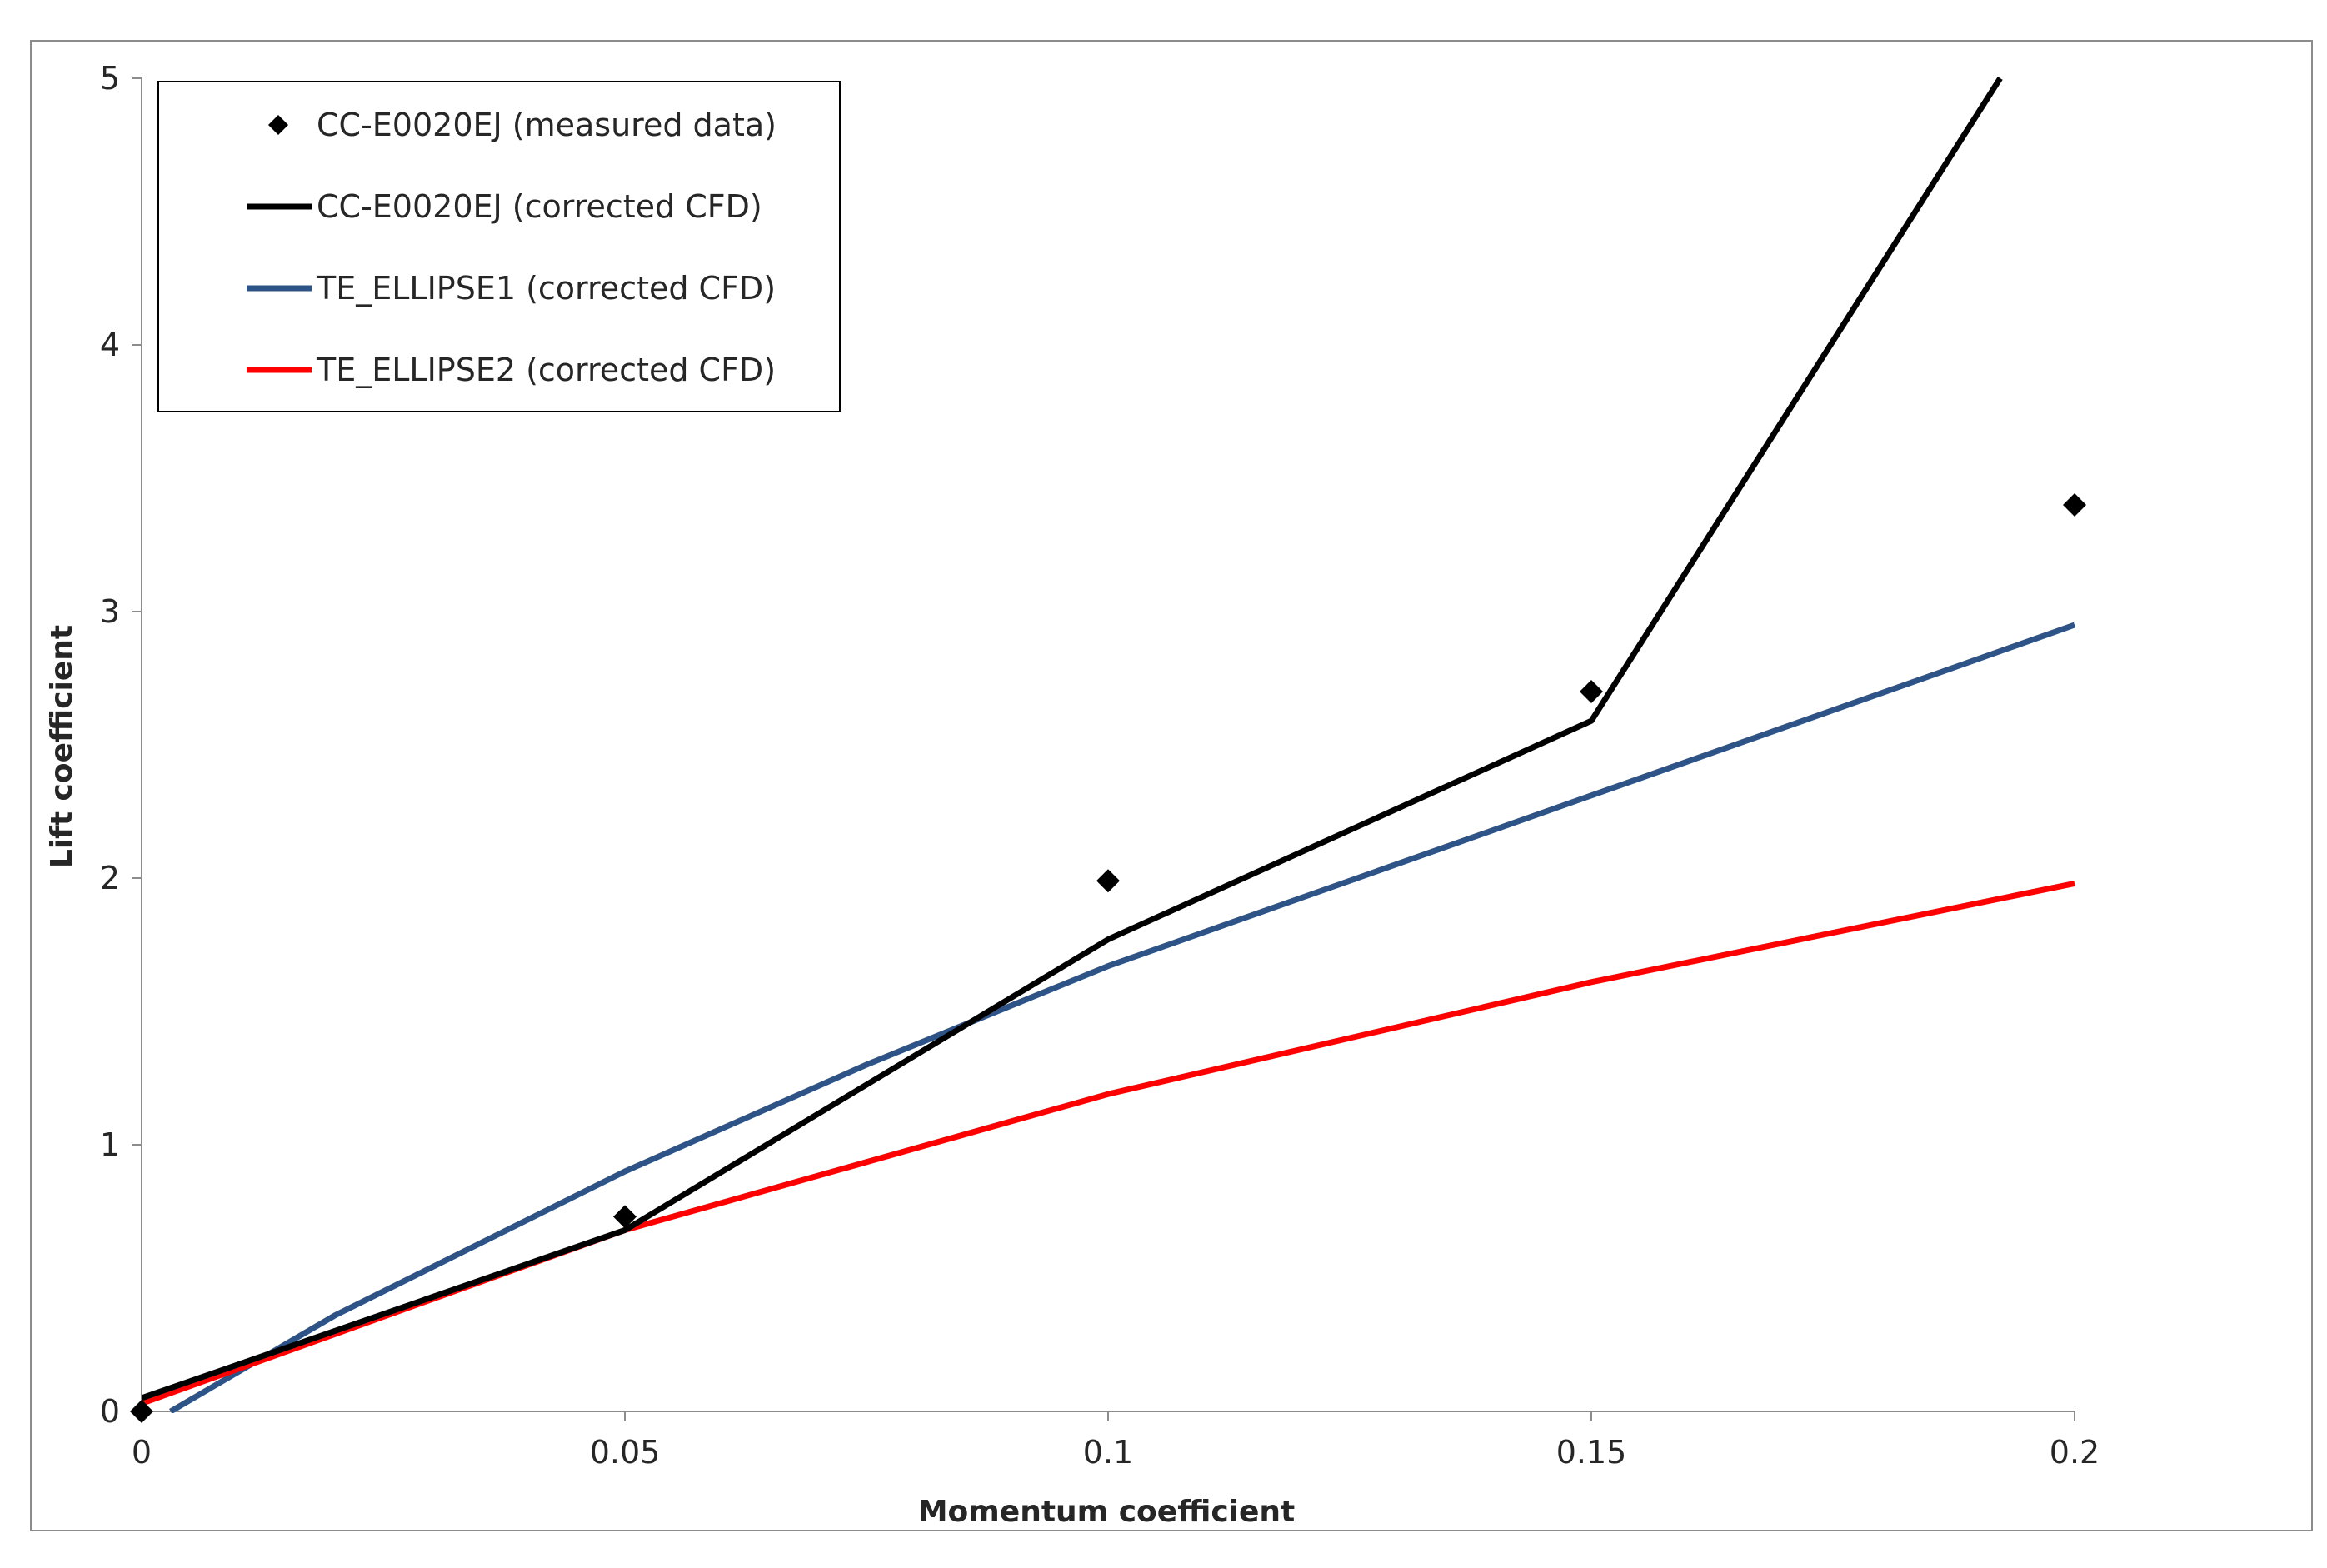 The width and height of the screenshot is (2327, 1568). I want to click on y-tick-label: 1, so click(110, 1144).